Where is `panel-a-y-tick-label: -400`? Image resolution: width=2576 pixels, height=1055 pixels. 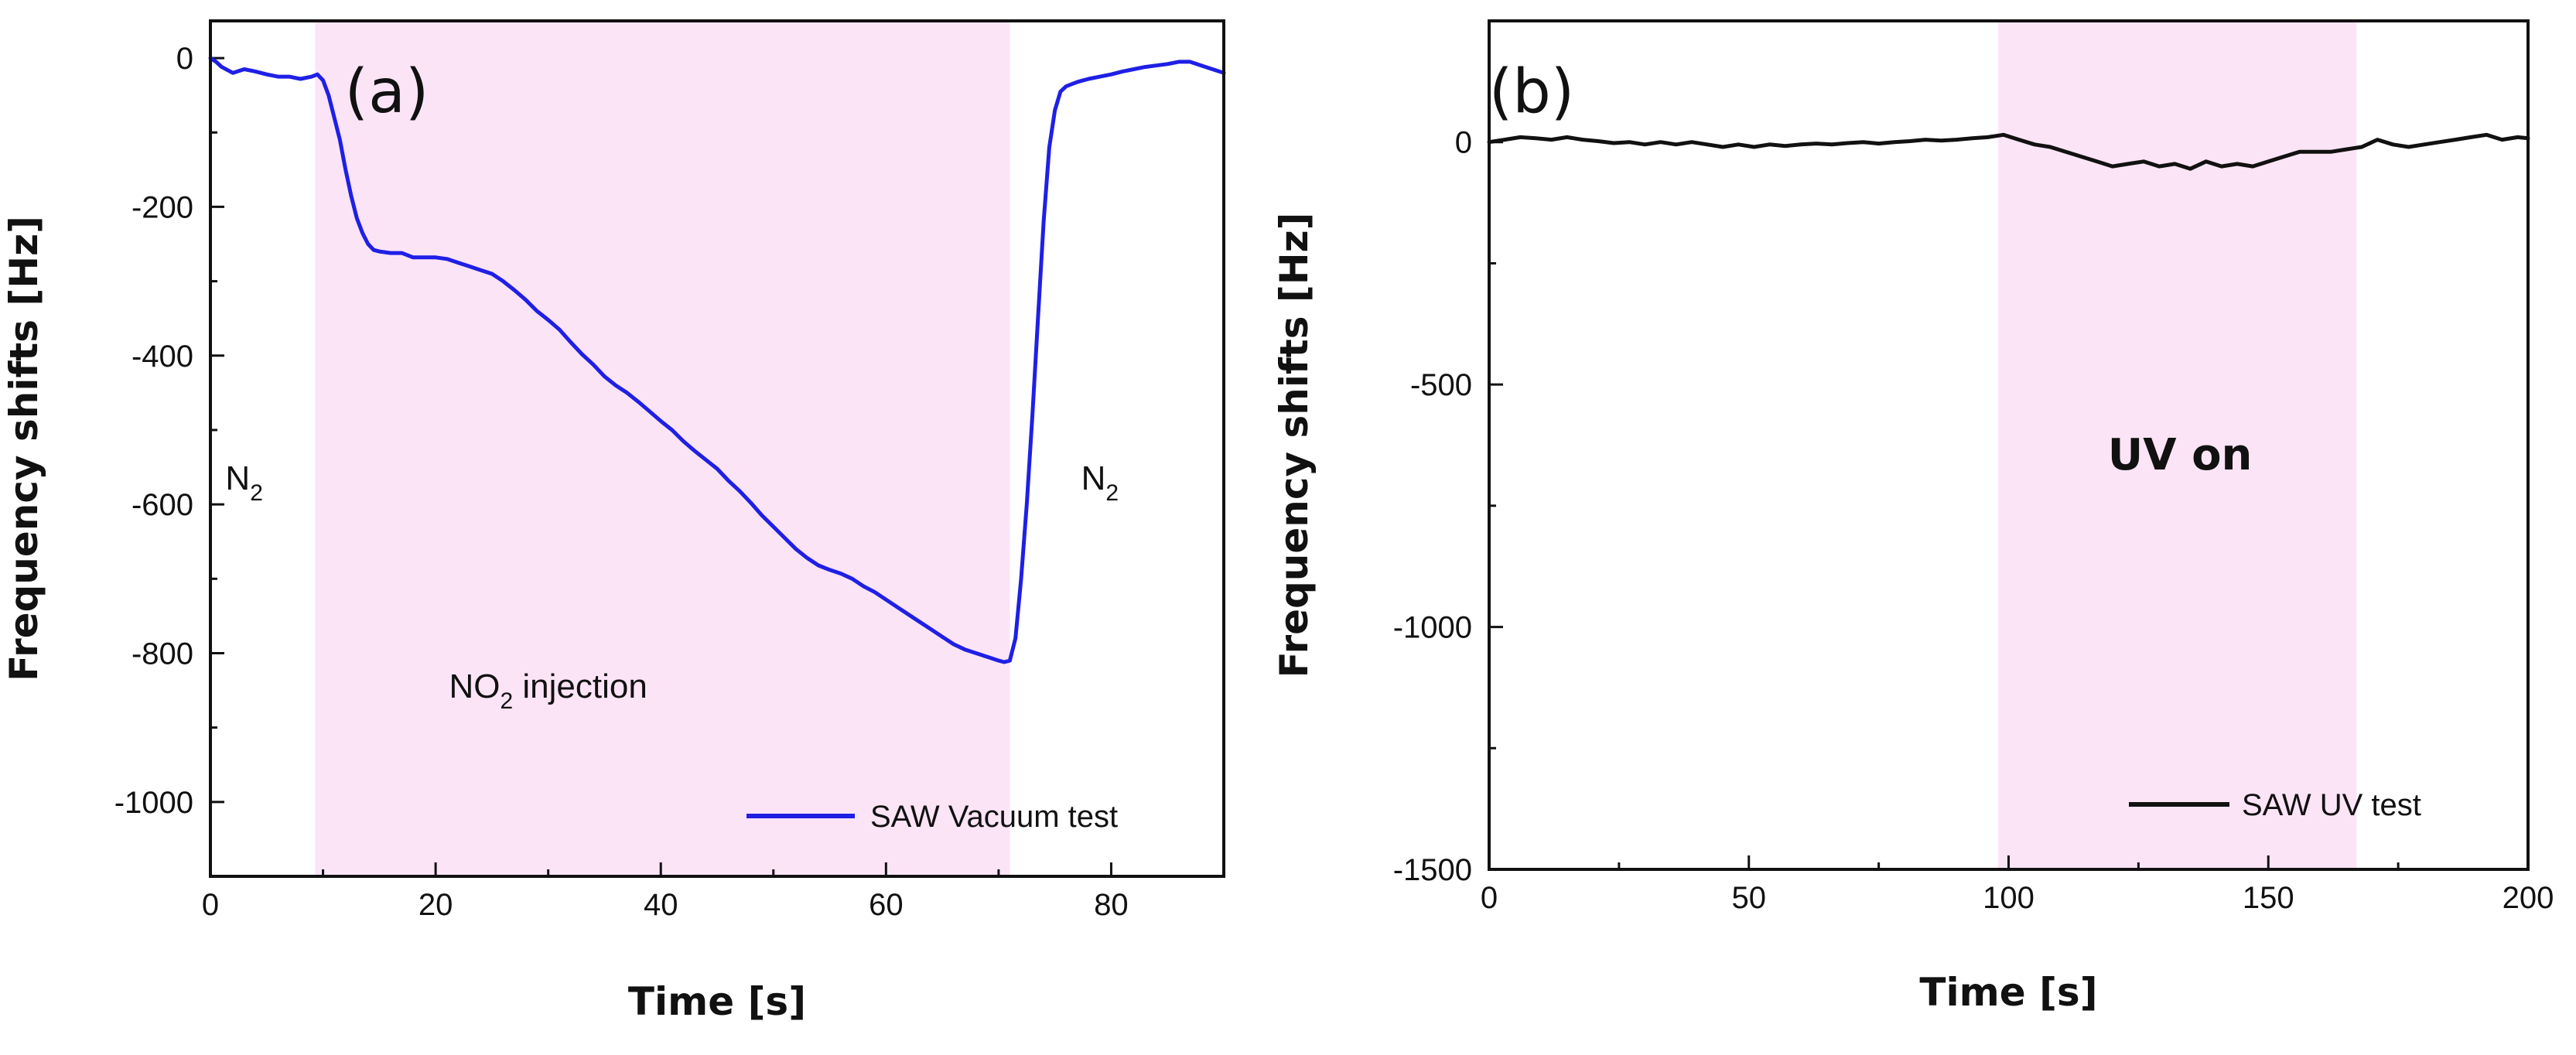
panel-a-y-tick-label: -400 is located at coordinates (162, 357).